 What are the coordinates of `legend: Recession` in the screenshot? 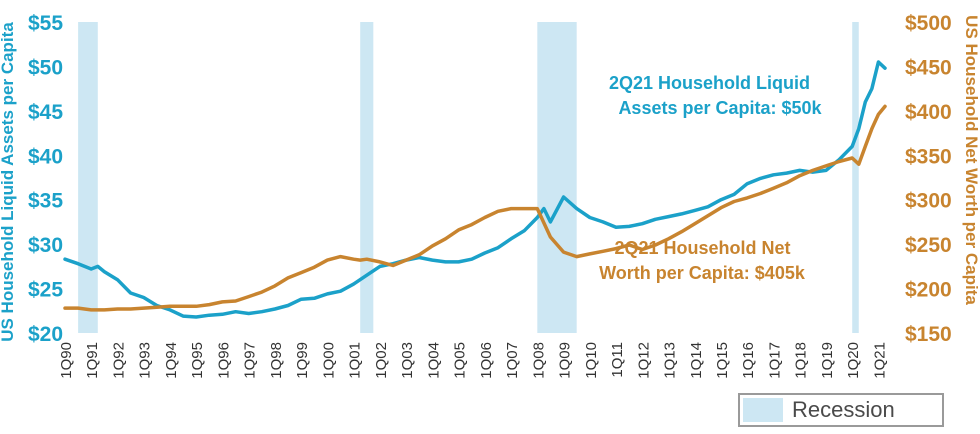 It's located at (841, 410).